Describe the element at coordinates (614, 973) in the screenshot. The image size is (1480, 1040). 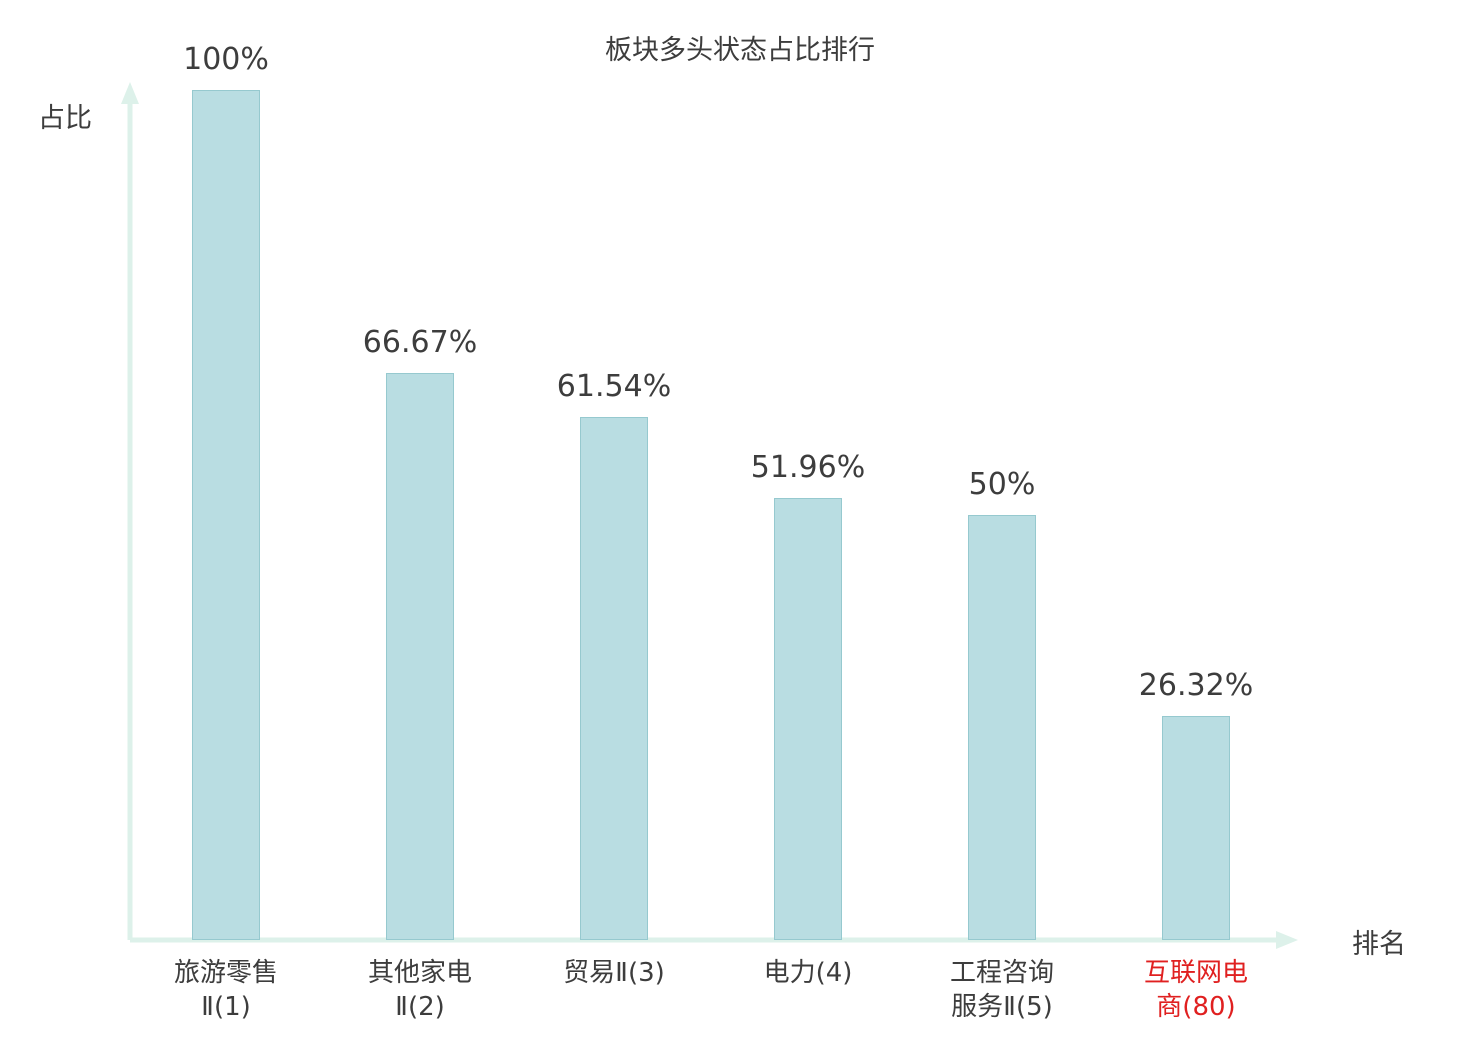
I see `category-label-3: 贸易Ⅱ(3)` at that location.